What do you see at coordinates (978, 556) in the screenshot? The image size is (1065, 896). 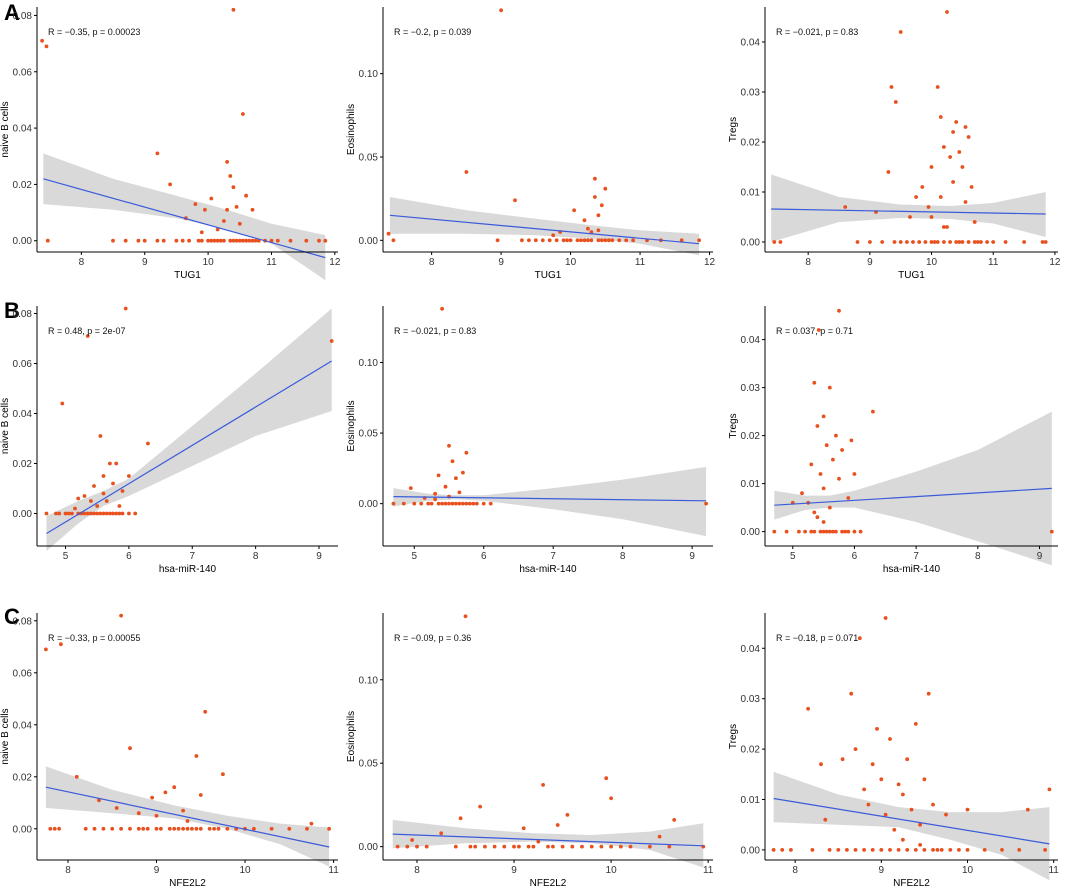 I see `x-tick-label: 8` at bounding box center [978, 556].